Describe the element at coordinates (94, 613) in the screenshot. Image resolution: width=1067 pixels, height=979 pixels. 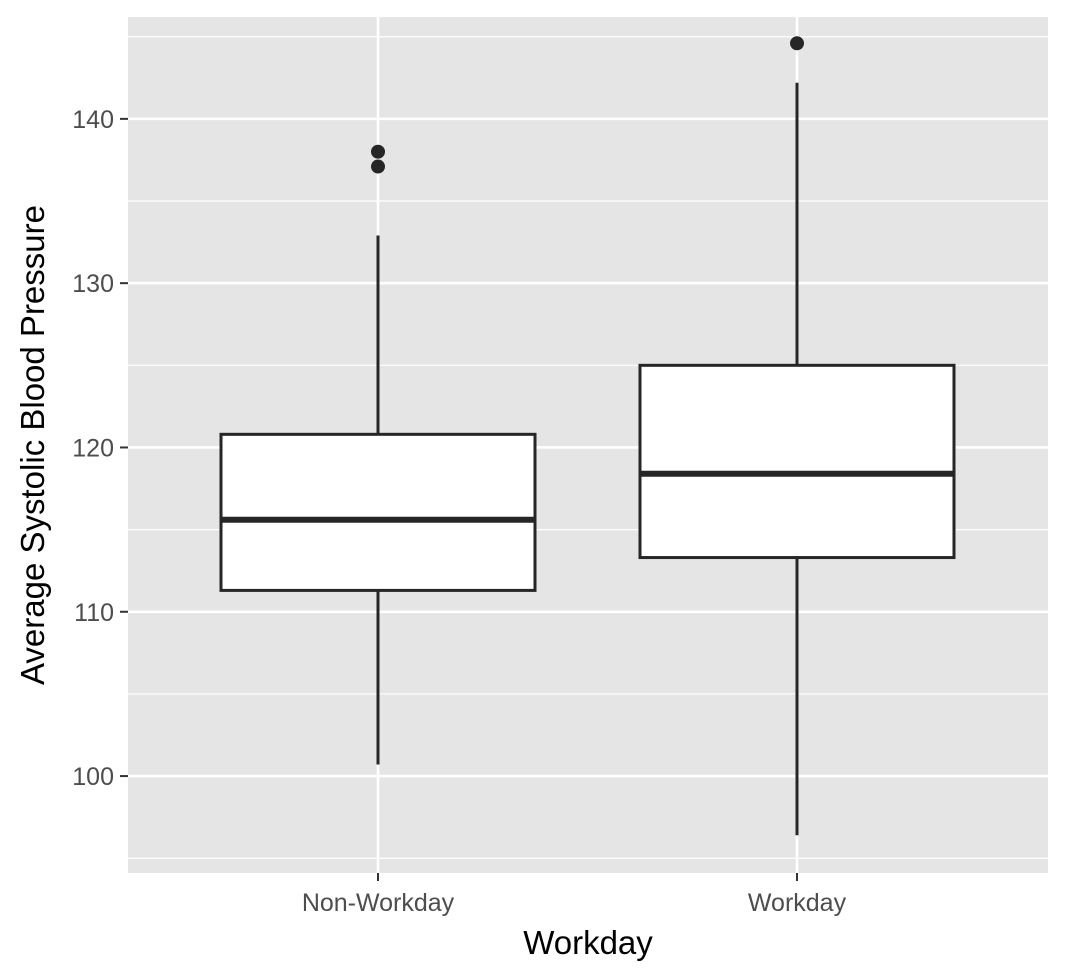
I see `y-tick-label: 110` at that location.